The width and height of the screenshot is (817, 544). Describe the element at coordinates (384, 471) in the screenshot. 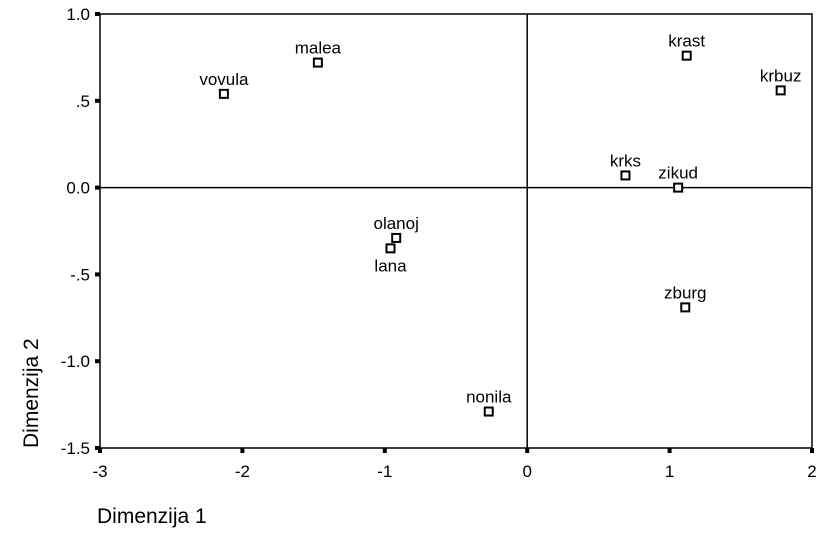

I see `x-tick-label: -1` at that location.